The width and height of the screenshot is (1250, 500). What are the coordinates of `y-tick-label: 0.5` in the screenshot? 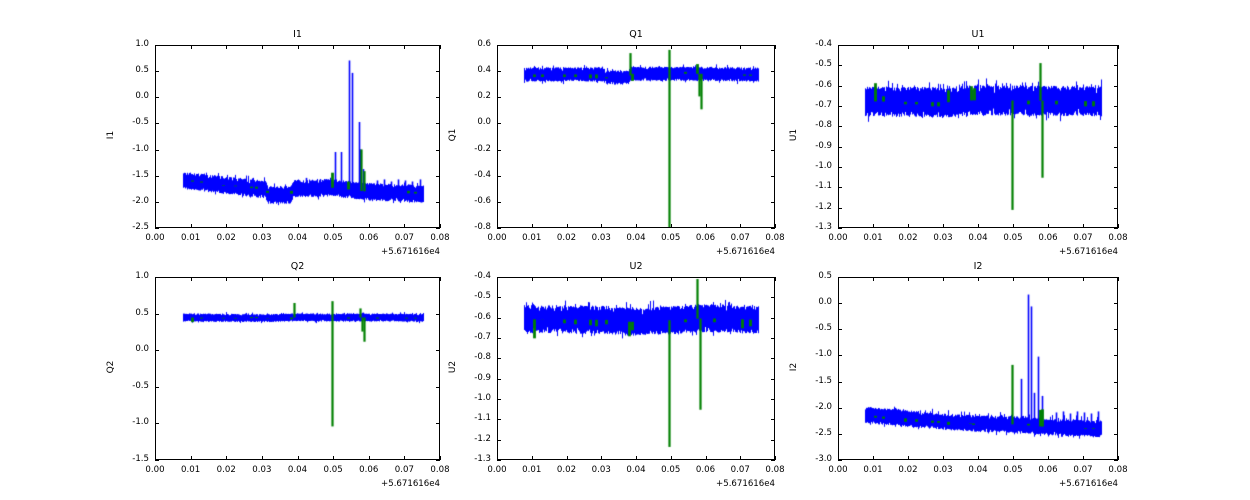 It's located at (825, 276).